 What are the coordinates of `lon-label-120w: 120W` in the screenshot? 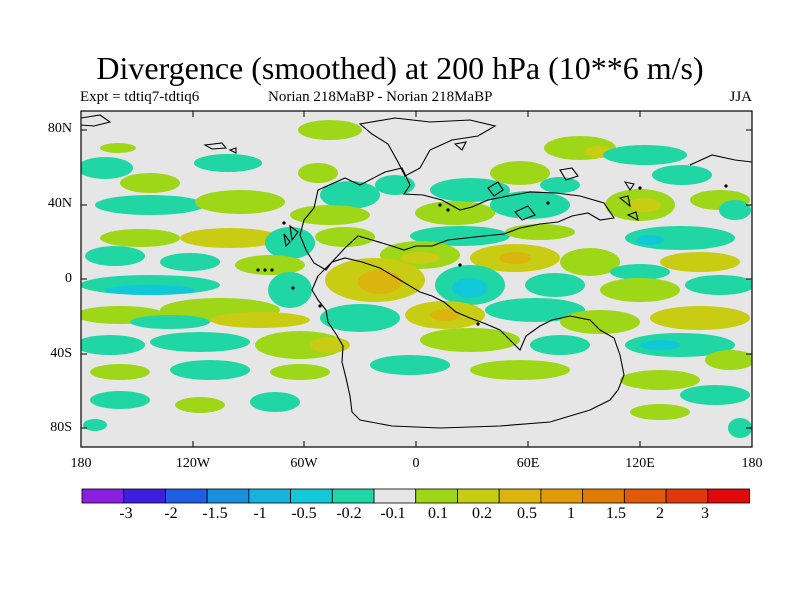 It's located at (193, 463).